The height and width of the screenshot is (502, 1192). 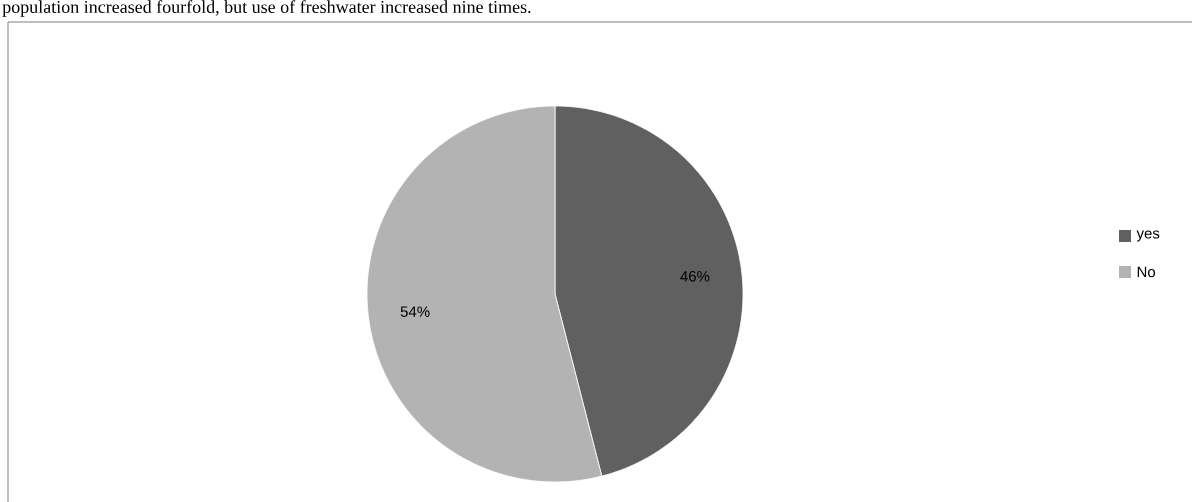 What do you see at coordinates (1148, 236) in the screenshot?
I see `legend-label: yes` at bounding box center [1148, 236].